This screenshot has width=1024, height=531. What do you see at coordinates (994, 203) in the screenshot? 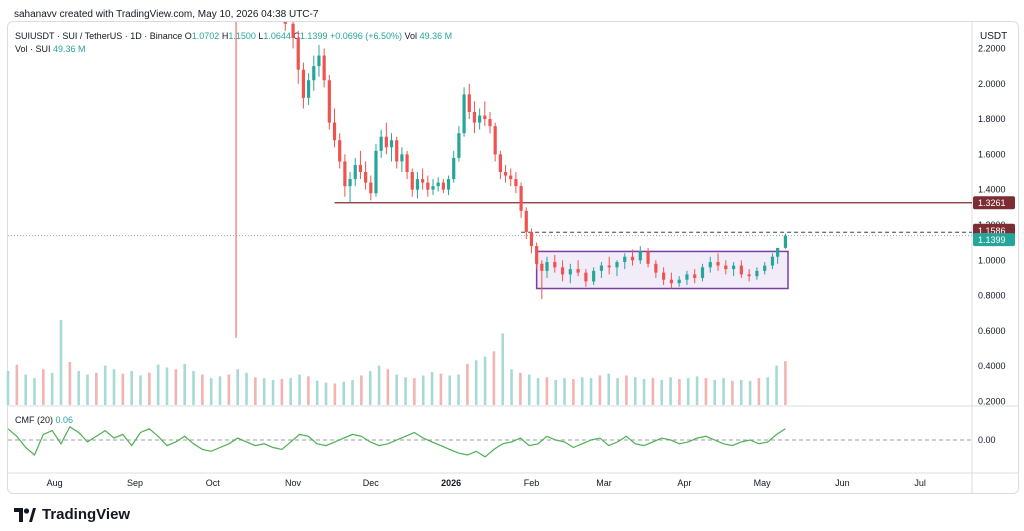
I see `price-label-level` at bounding box center [994, 203].